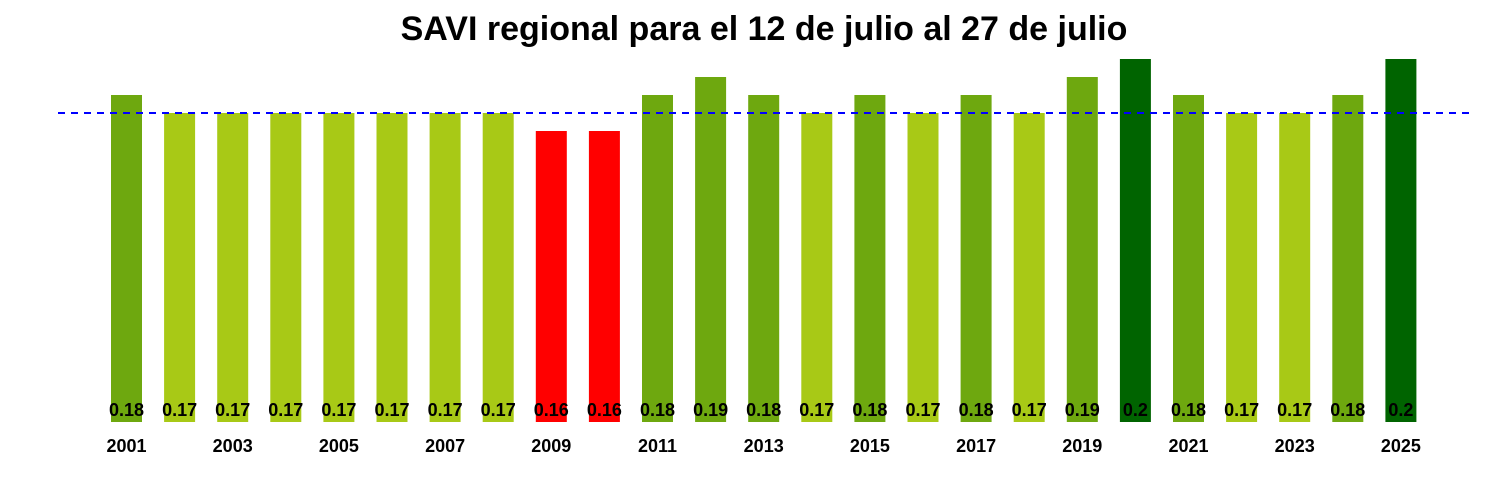  I want to click on x-tick-label-2009: 2009, so click(551, 446).